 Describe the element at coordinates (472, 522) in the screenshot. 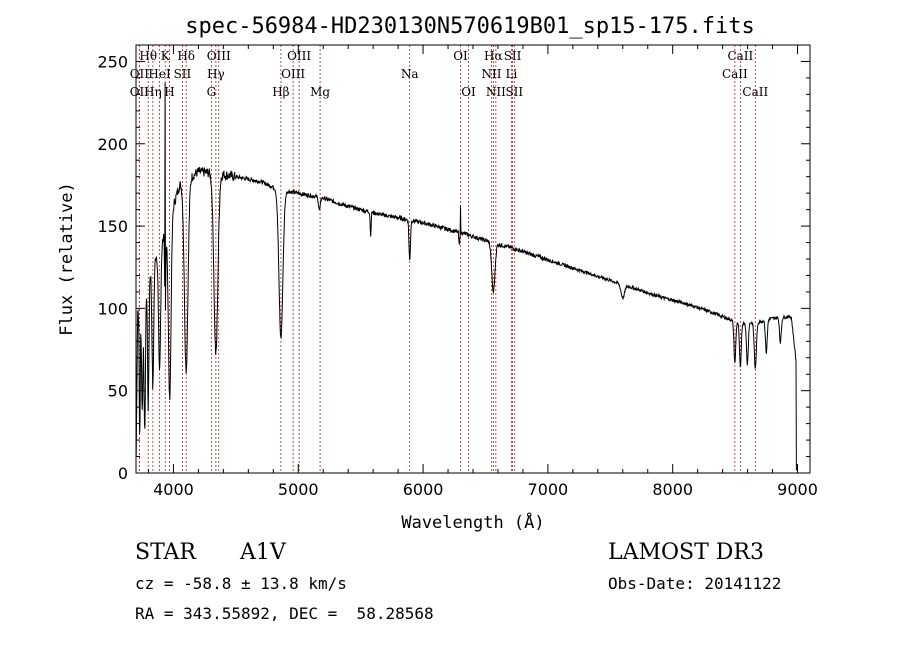

I see `x-axis-label: Wavelength (Å)` at that location.